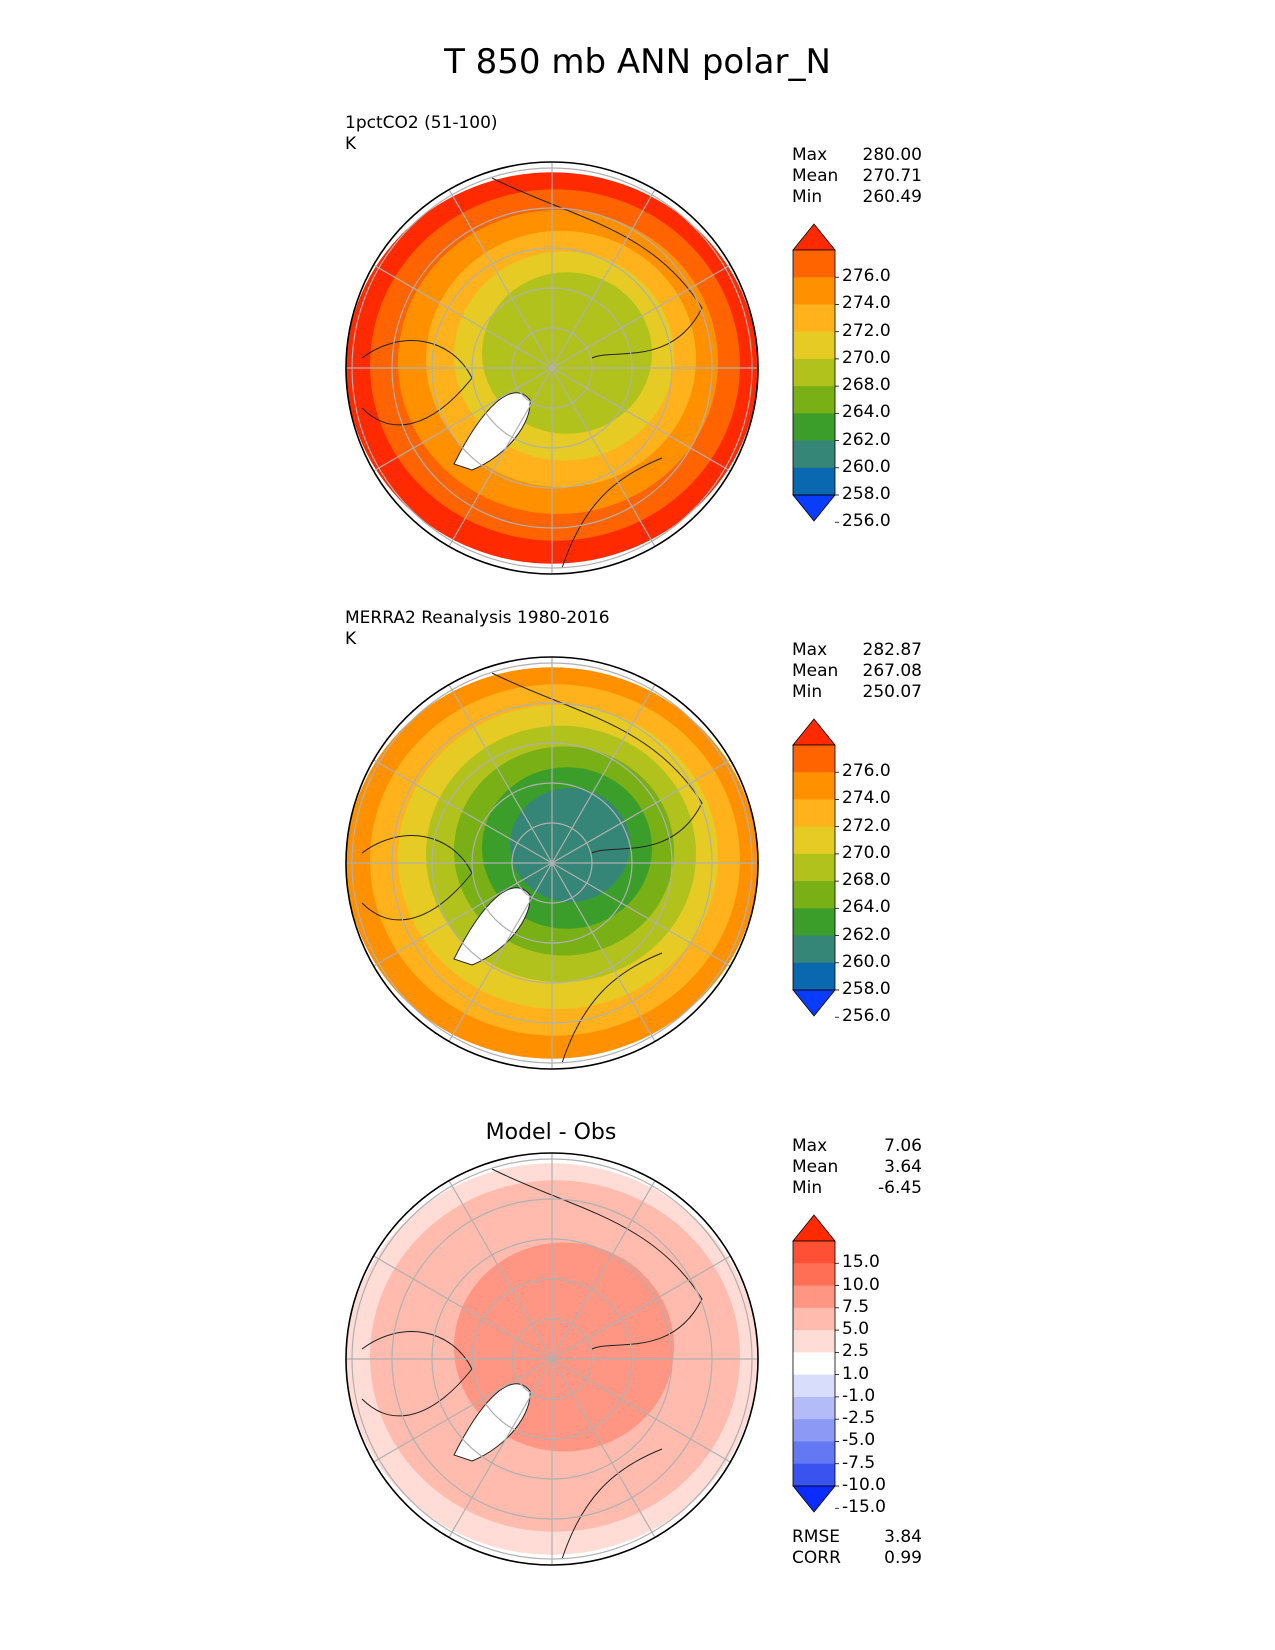  What do you see at coordinates (866, 412) in the screenshot?
I see `colorbar-tick-label: 264.0` at bounding box center [866, 412].